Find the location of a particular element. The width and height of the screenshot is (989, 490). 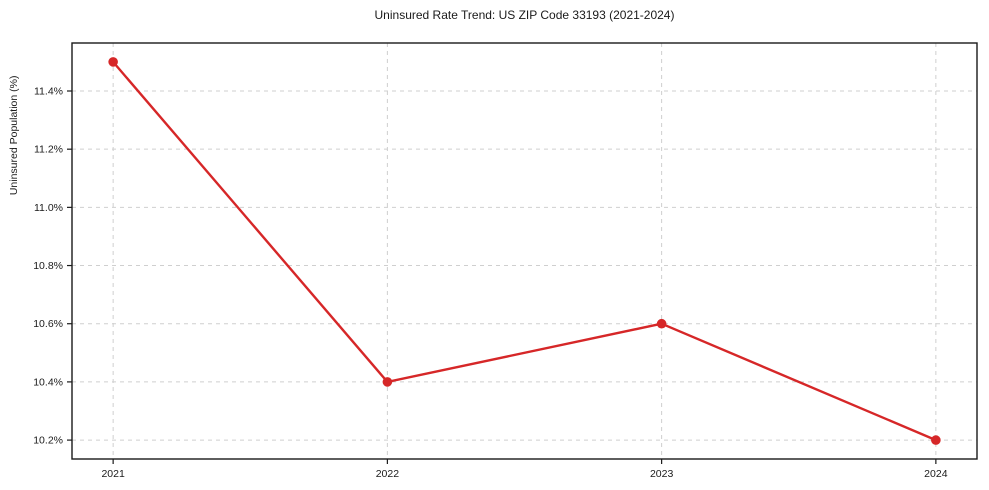

y-tick-label: 11.4% is located at coordinates (48, 92).